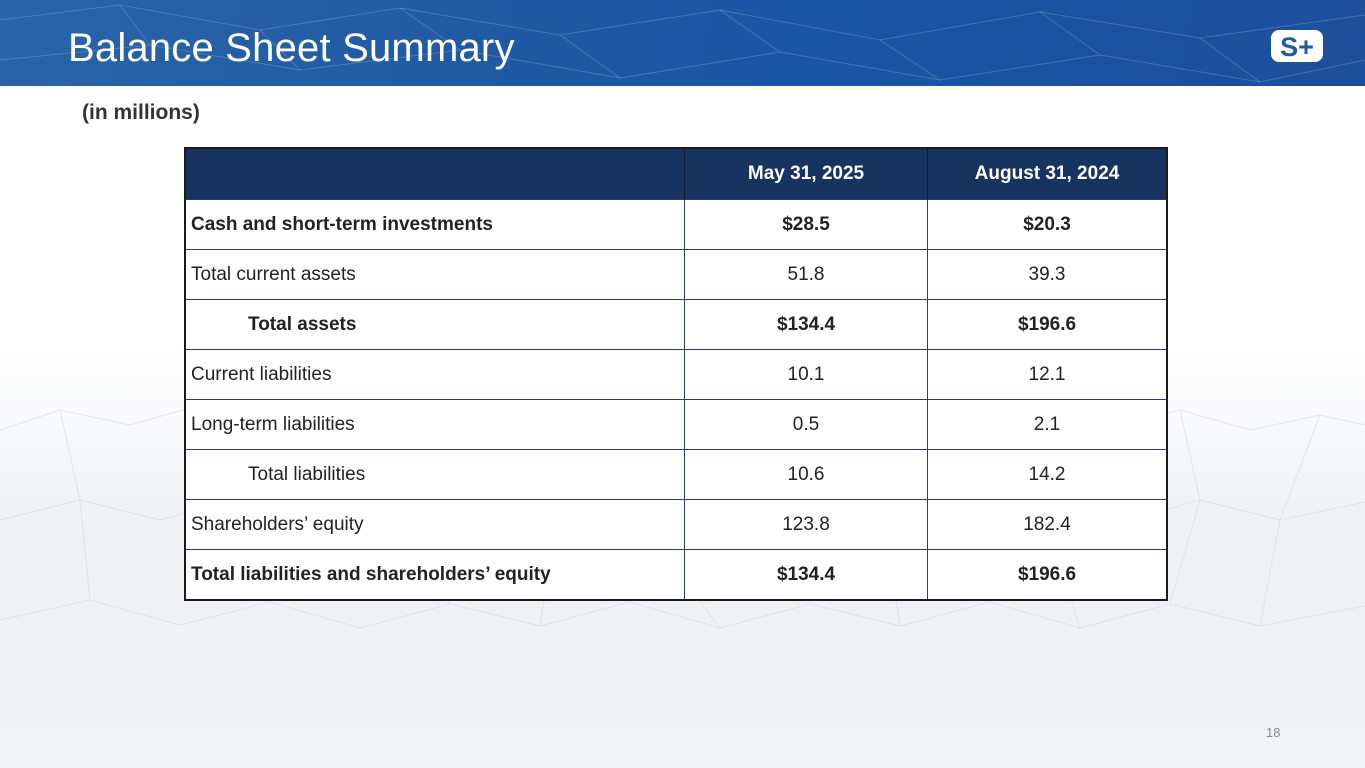  Describe the element at coordinates (435, 474) in the screenshot. I see `row-label: Total liabilities` at that location.